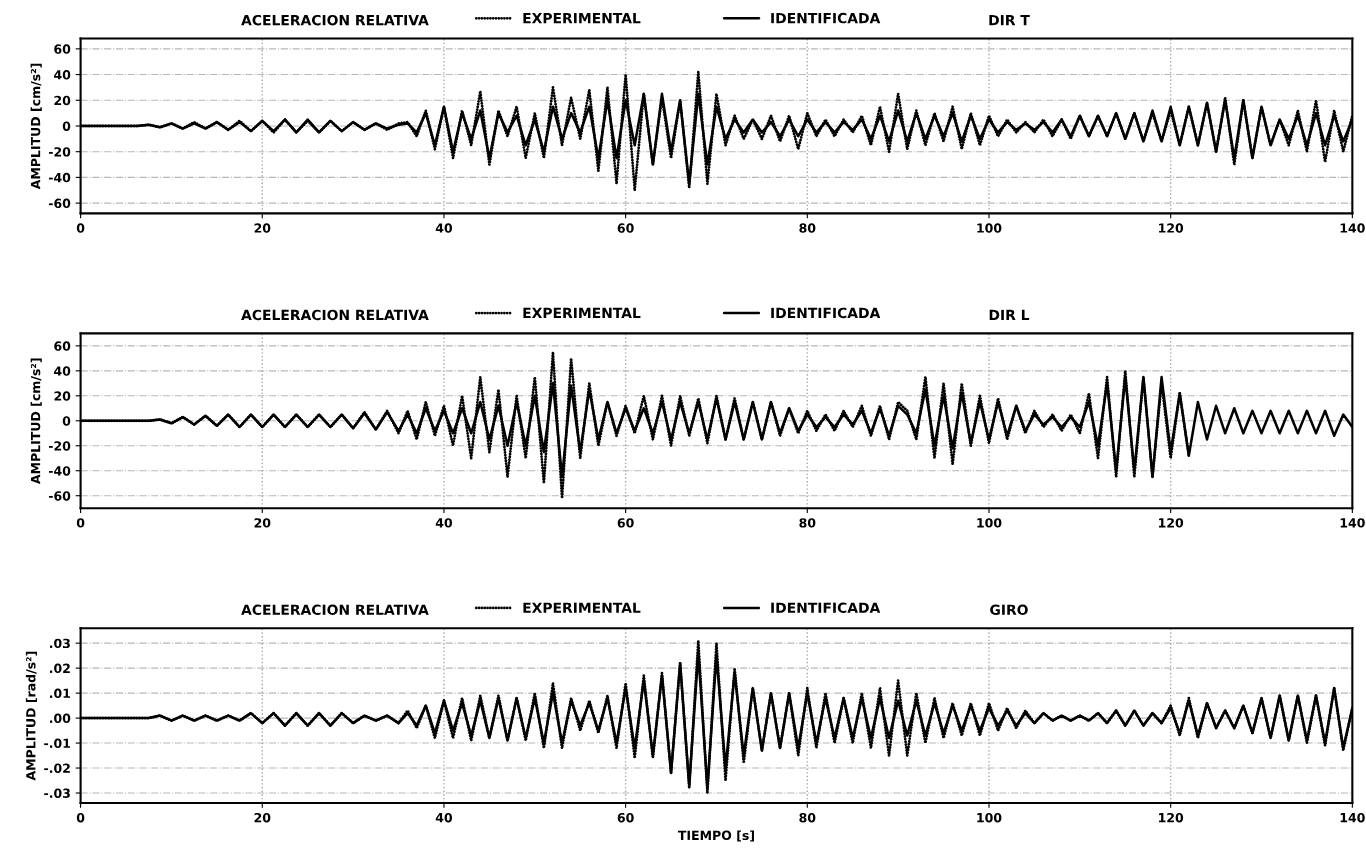 The height and width of the screenshot is (857, 1366). What do you see at coordinates (57, 743) in the screenshot?
I see `y-tick-label: -.01` at bounding box center [57, 743].